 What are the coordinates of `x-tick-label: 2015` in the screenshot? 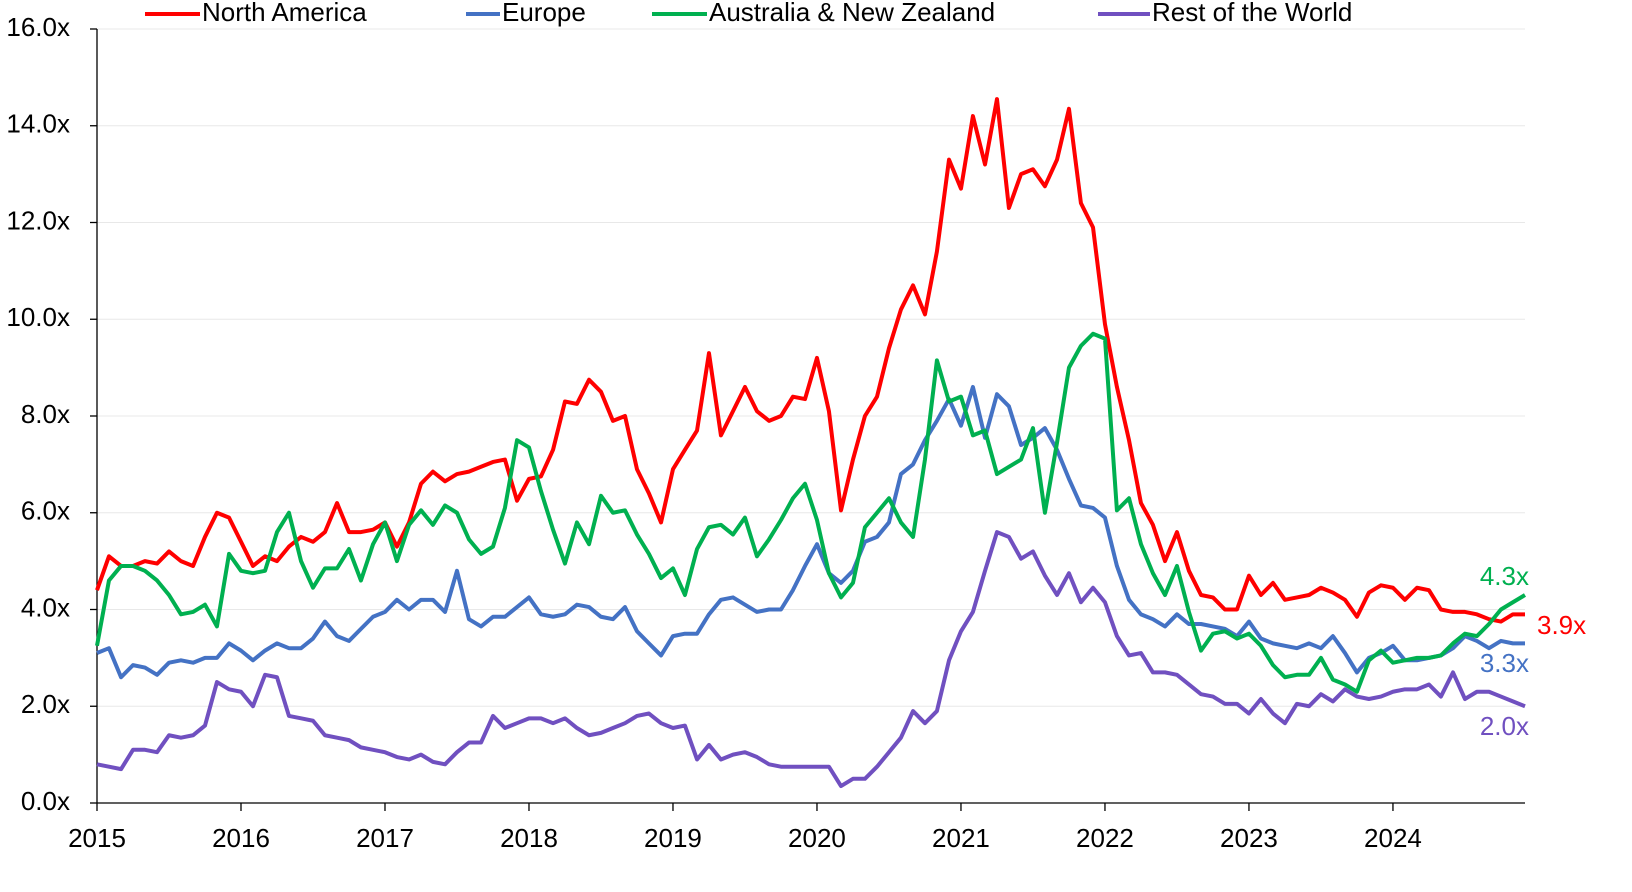 It's located at (97, 838).